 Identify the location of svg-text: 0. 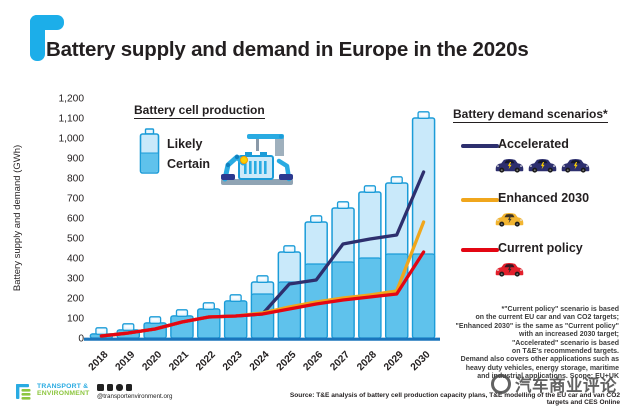
(81, 339).